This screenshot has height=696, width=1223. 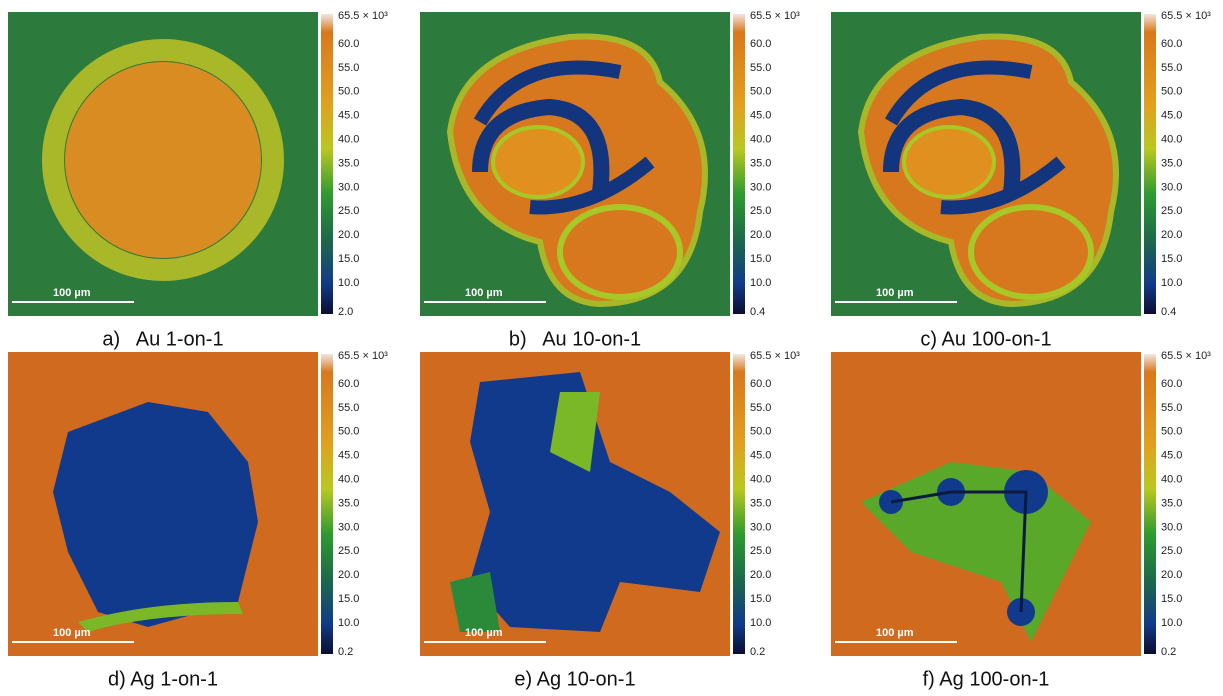 What do you see at coordinates (986, 679) in the screenshot?
I see `caption: f) Ag 100-on-1` at bounding box center [986, 679].